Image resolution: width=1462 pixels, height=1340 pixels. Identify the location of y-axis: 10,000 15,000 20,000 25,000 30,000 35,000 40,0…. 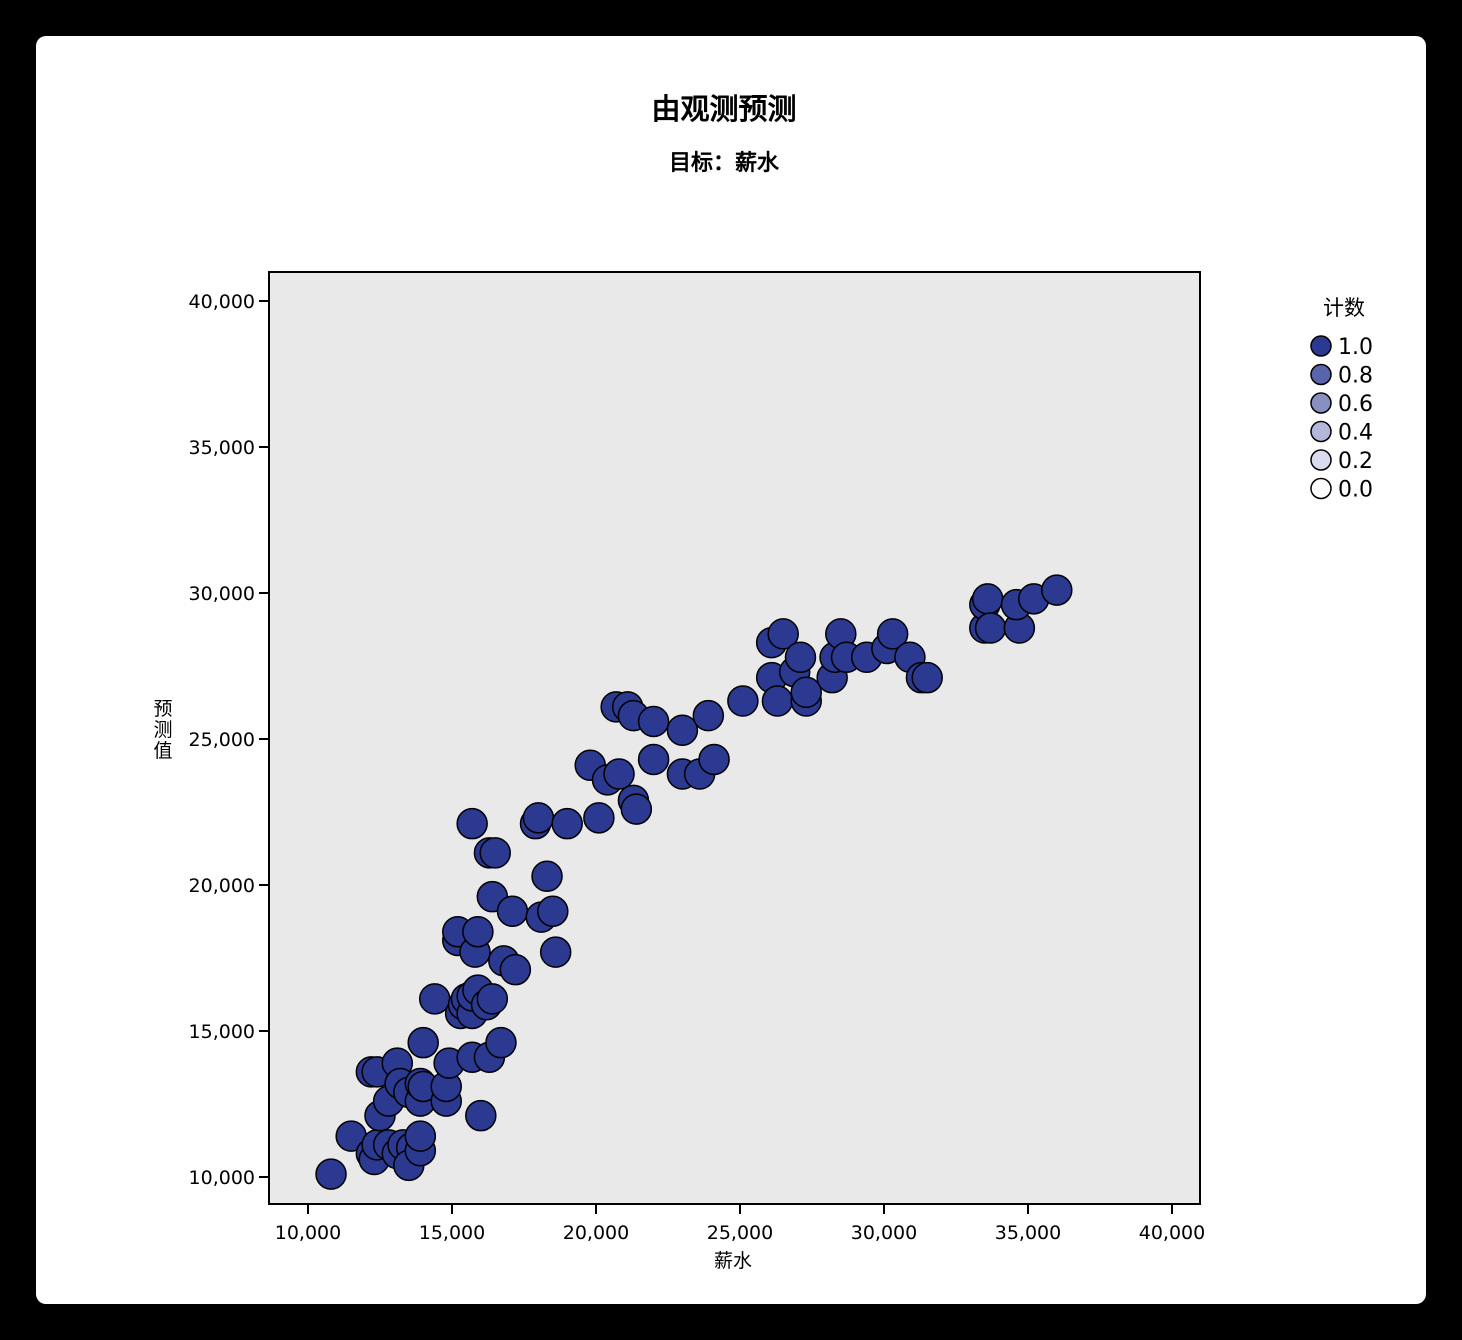
(229, 740).